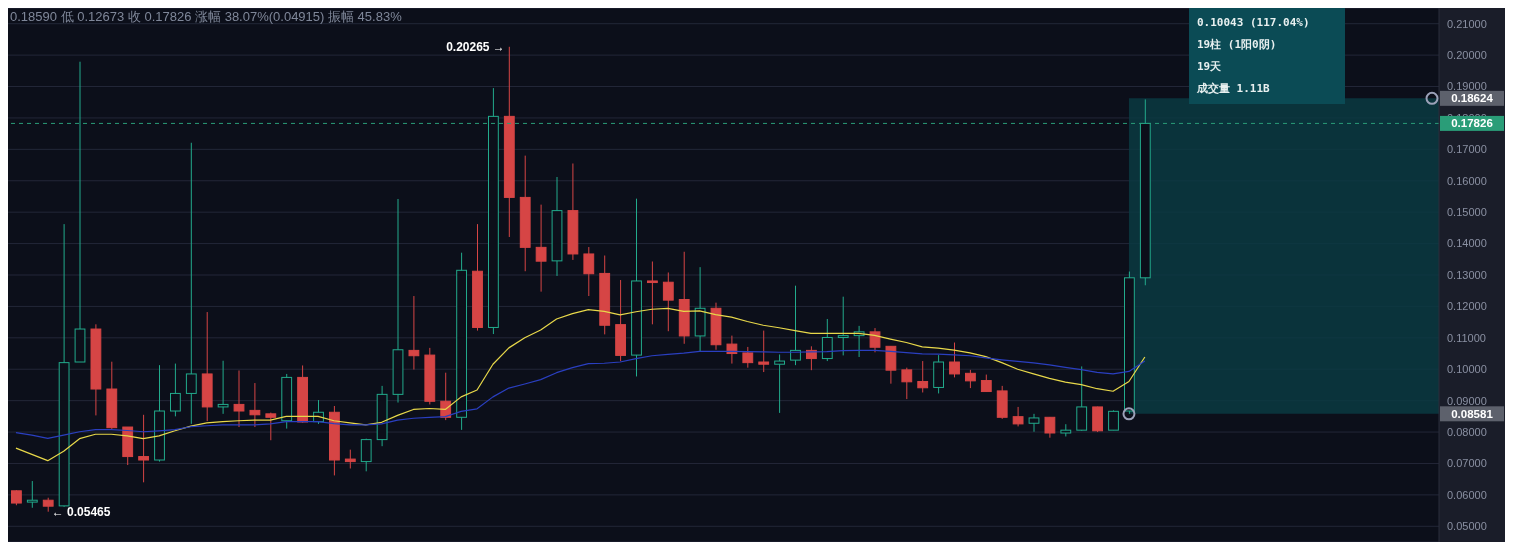 This screenshot has width=1513, height=550. Describe the element at coordinates (1472, 98) in the screenshot. I see `text: 0.18624` at that location.